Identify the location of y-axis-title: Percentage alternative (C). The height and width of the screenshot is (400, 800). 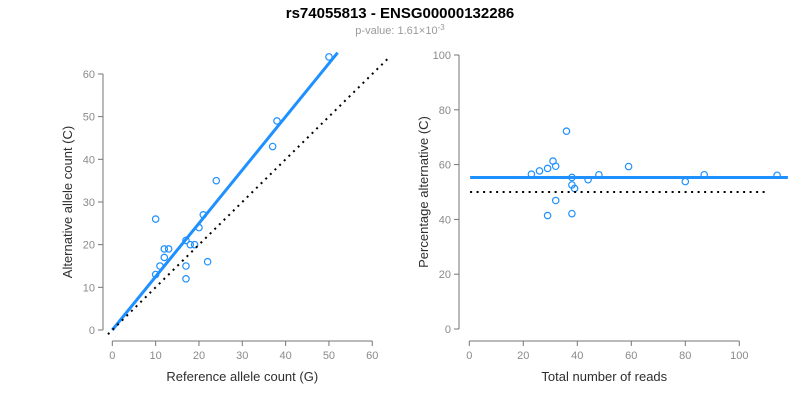
(423, 192).